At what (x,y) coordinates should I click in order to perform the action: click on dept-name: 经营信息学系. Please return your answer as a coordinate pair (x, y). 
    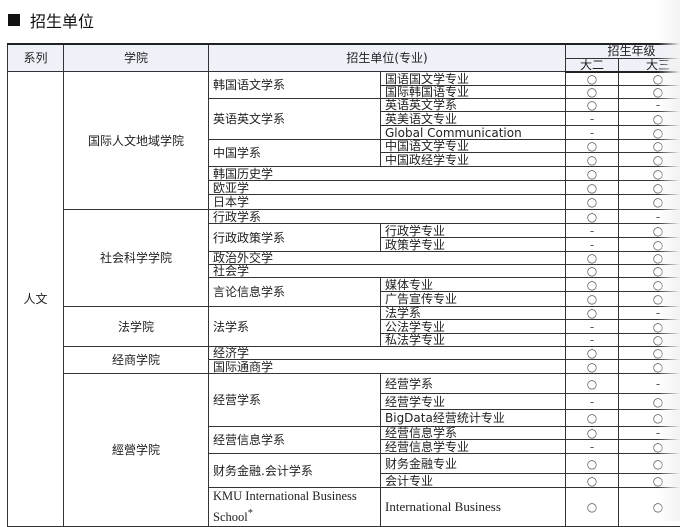
    Looking at the image, I should click on (249, 440).